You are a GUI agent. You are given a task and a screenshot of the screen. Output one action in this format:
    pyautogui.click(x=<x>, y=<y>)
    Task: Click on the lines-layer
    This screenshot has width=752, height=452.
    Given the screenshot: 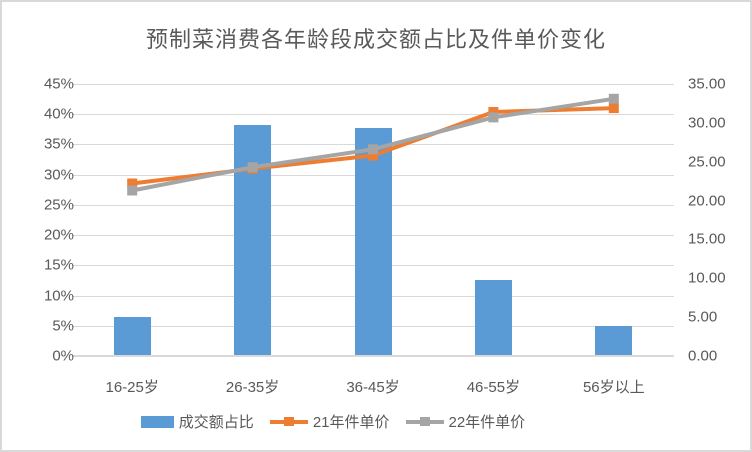 What is the action you would take?
    pyautogui.click(x=373, y=144)
    